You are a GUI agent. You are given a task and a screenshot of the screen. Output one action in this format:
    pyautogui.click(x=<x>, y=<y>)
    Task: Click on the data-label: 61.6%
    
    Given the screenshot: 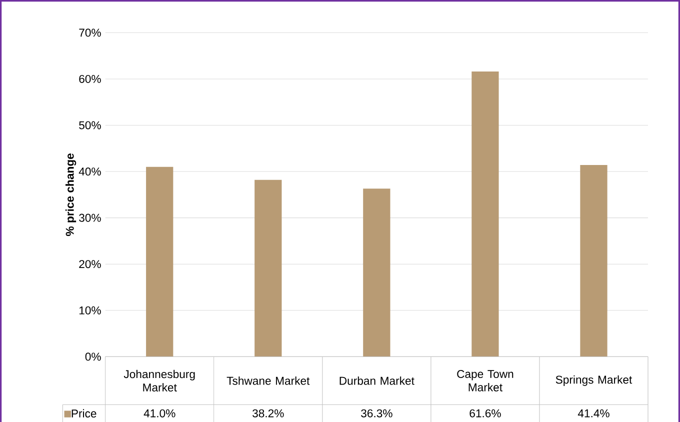 What is the action you would take?
    pyautogui.click(x=485, y=413)
    